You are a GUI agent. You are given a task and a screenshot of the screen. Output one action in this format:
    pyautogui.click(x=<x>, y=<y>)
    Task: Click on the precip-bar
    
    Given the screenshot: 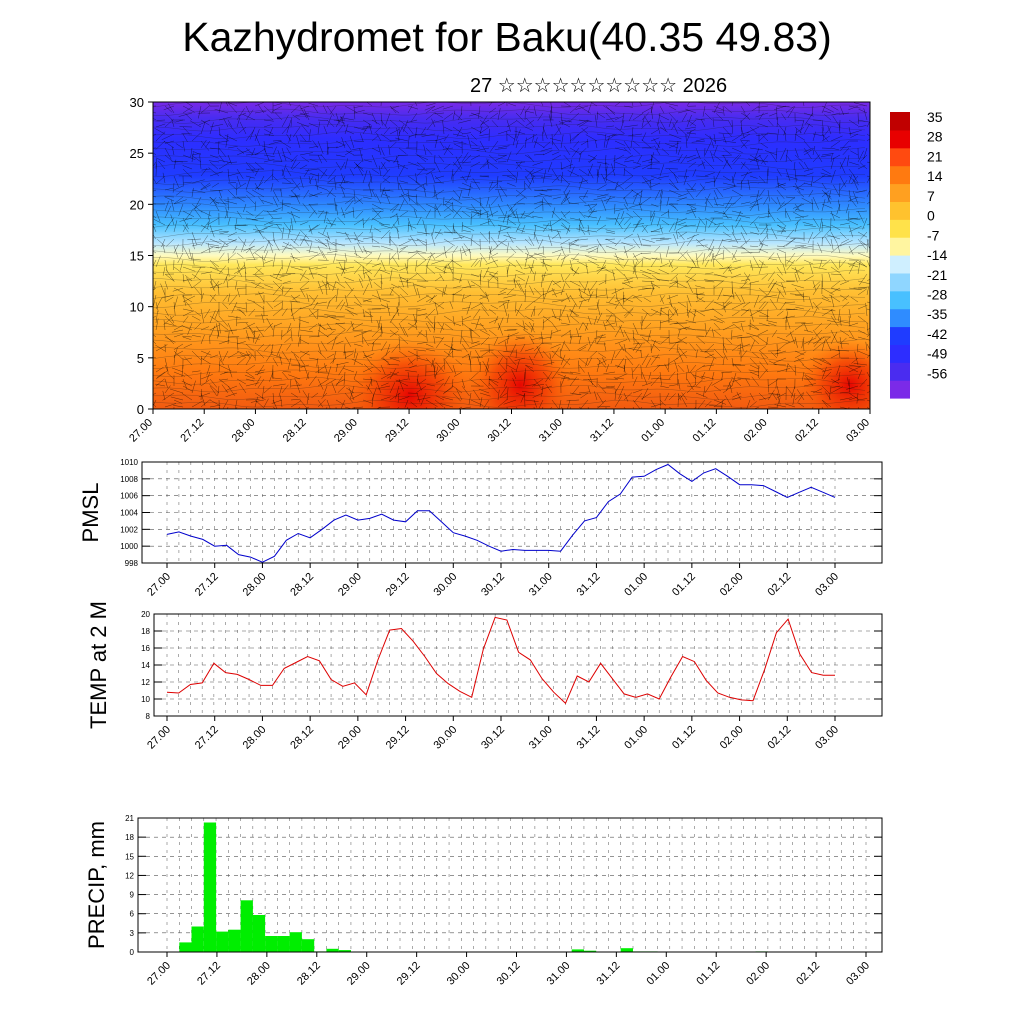 What is the action you would take?
    pyautogui.click(x=210, y=887)
    